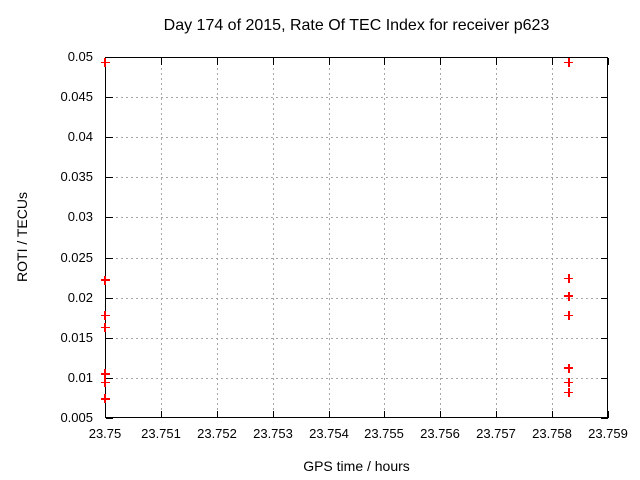  Describe the element at coordinates (80, 56) in the screenshot. I see `y-tick-label: 0.05` at that location.